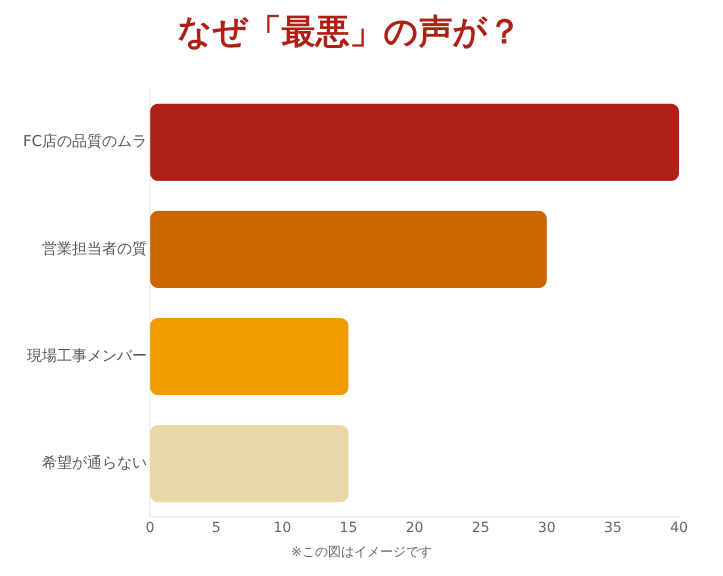 This screenshot has width=723, height=576. I want to click on text: ※この図はイメージです, so click(361, 552).